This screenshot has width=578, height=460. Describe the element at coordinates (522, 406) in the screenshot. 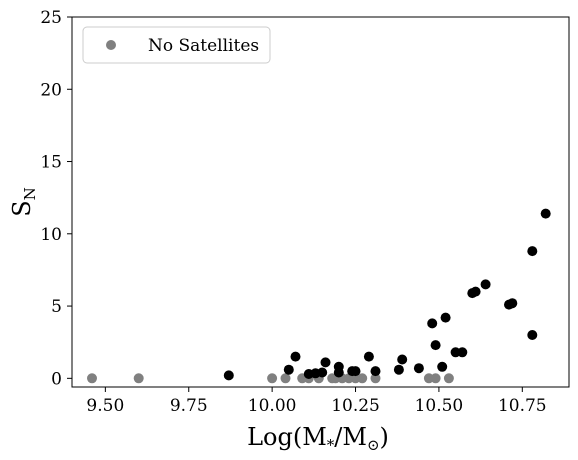

I see `x-tick-label-5: 10.75` at that location.